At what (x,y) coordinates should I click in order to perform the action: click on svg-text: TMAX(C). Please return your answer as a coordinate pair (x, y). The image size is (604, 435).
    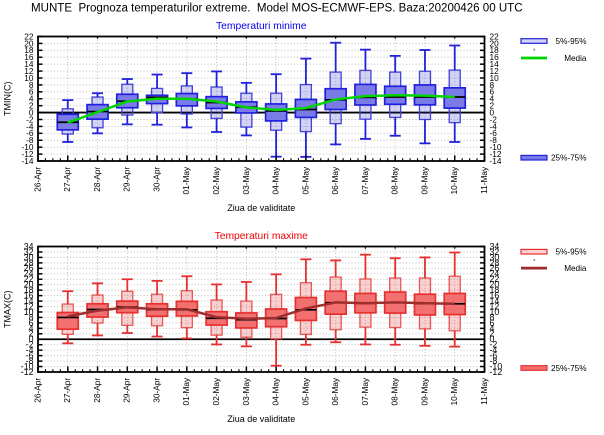
    Looking at the image, I should click on (8, 310).